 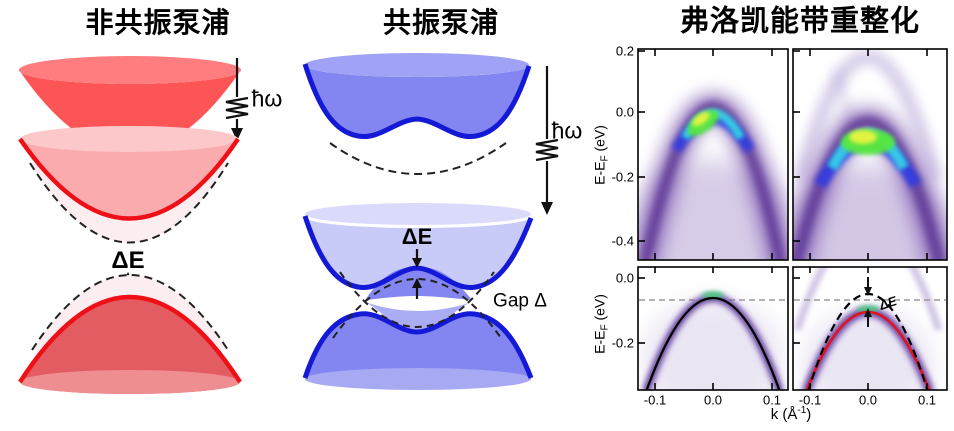 What do you see at coordinates (158, 22) in the screenshot?
I see `nonresonant-title: 非共振泵浦` at bounding box center [158, 22].